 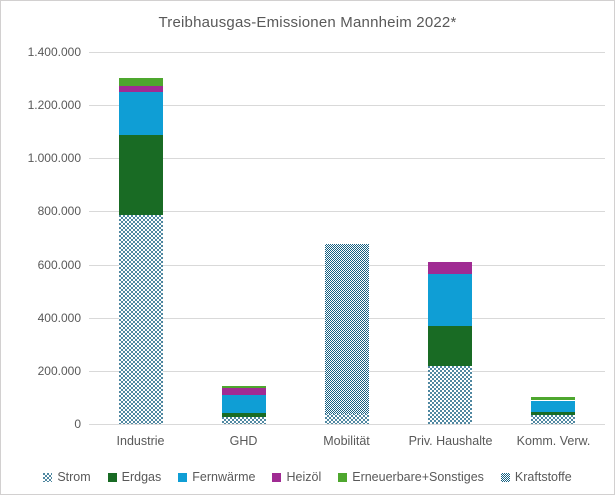 I want to click on bar-segment-industrie-heizöl, so click(x=141, y=89).